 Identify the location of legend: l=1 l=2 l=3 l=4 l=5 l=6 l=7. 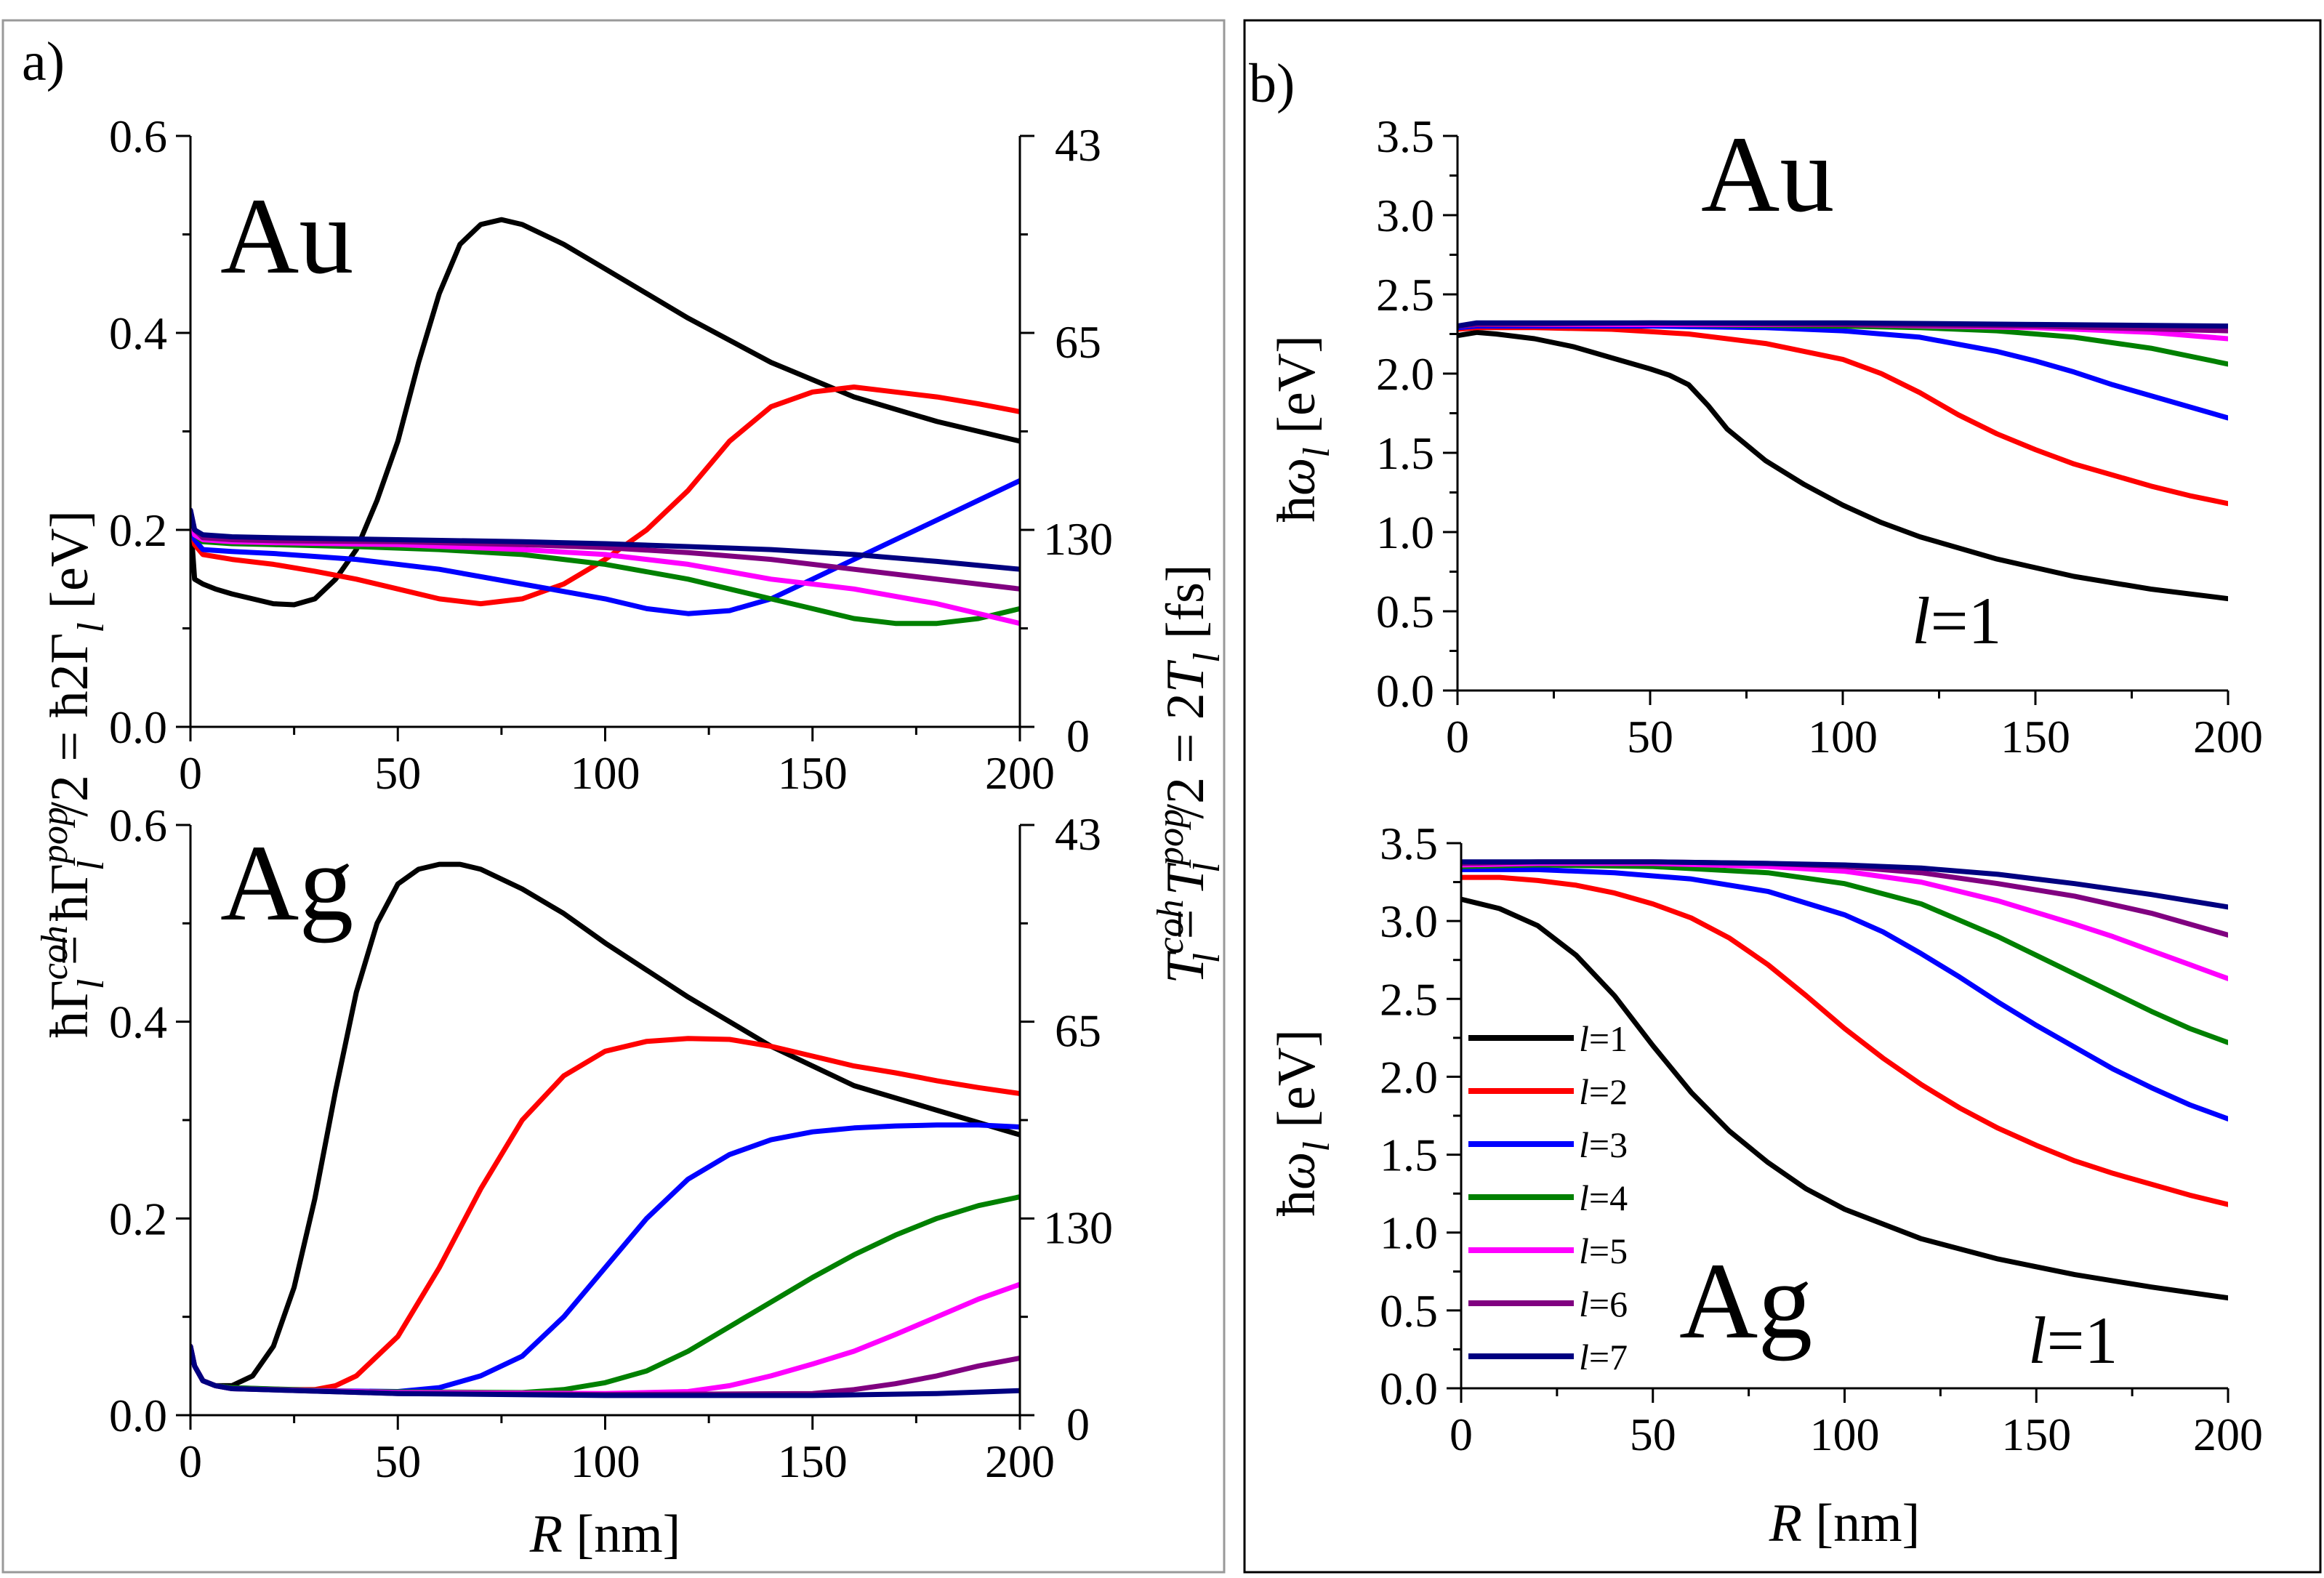
(1548, 1197).